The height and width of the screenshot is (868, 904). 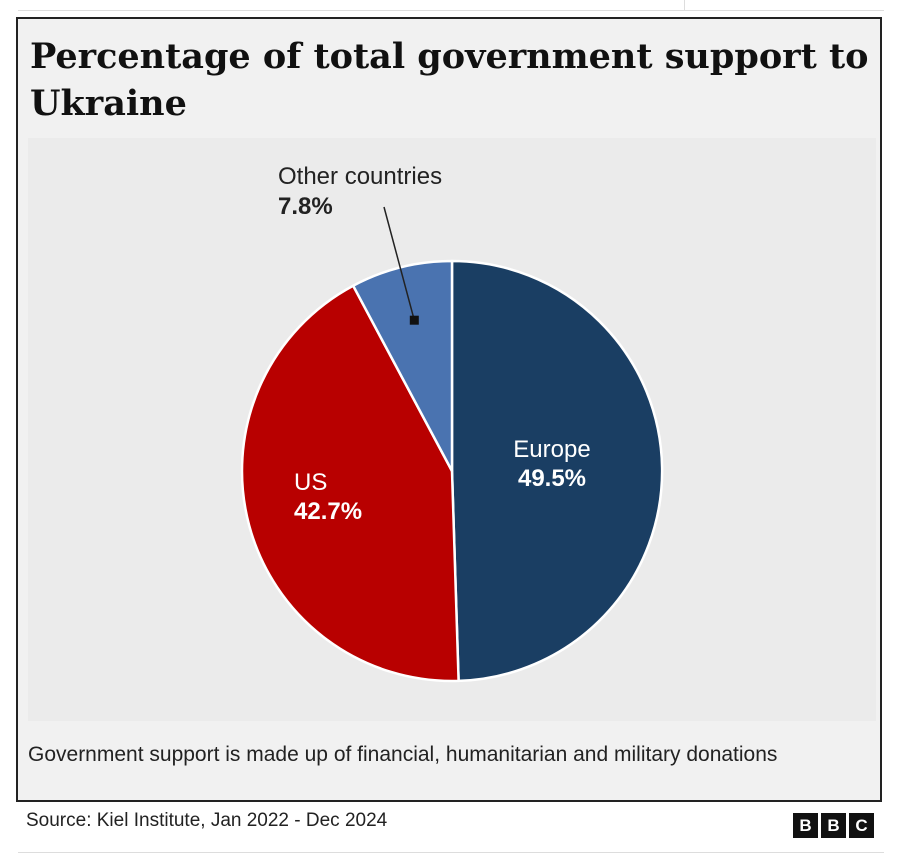 I want to click on pie-slice-other-countries, so click(x=402, y=366).